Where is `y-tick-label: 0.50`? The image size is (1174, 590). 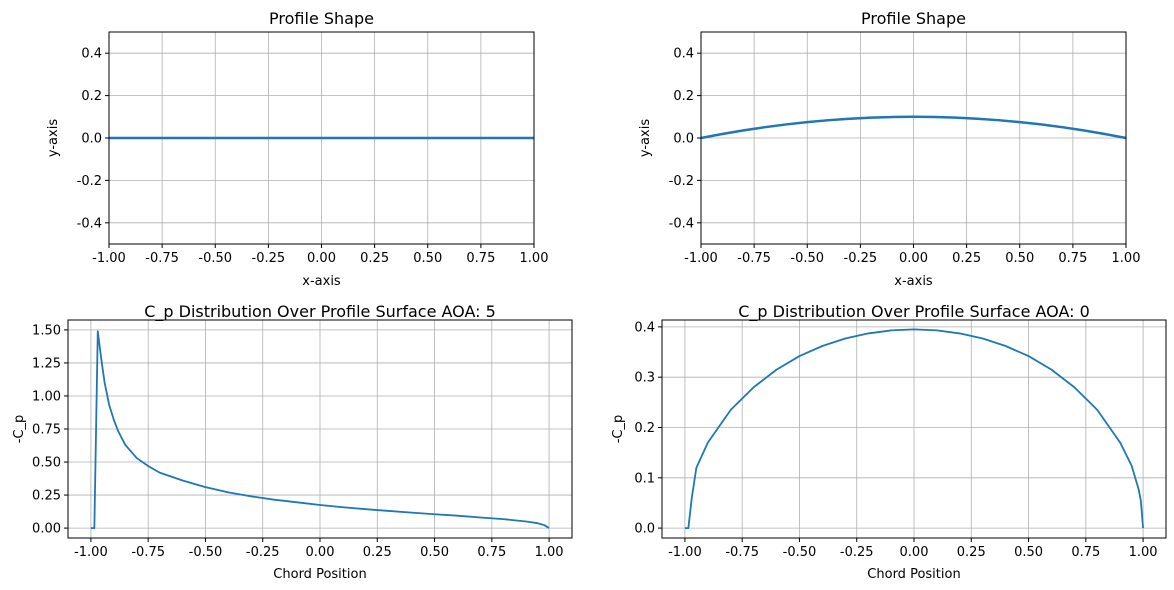
y-tick-label: 0.50 is located at coordinates (46, 463).